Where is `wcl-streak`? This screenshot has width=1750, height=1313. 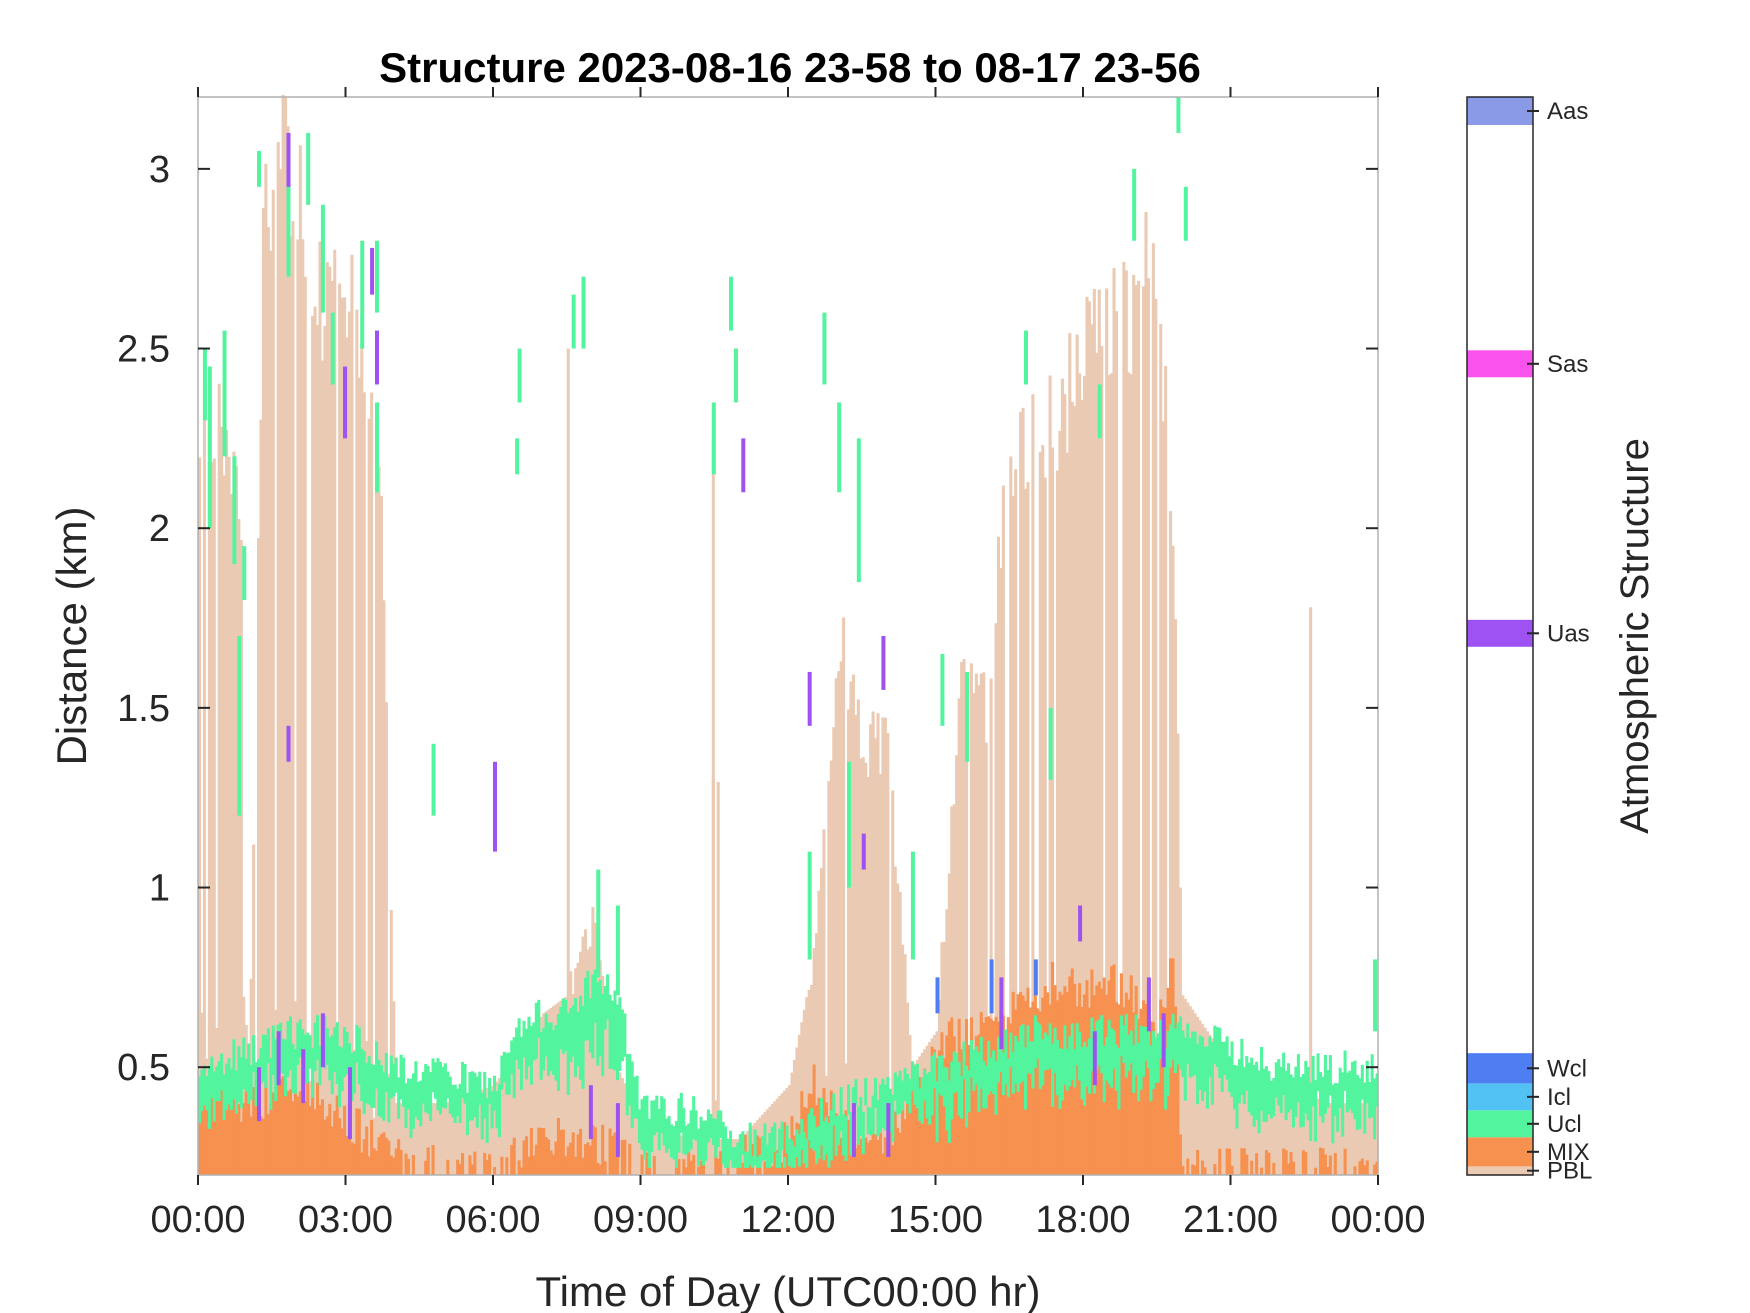
wcl-streak is located at coordinates (991, 986).